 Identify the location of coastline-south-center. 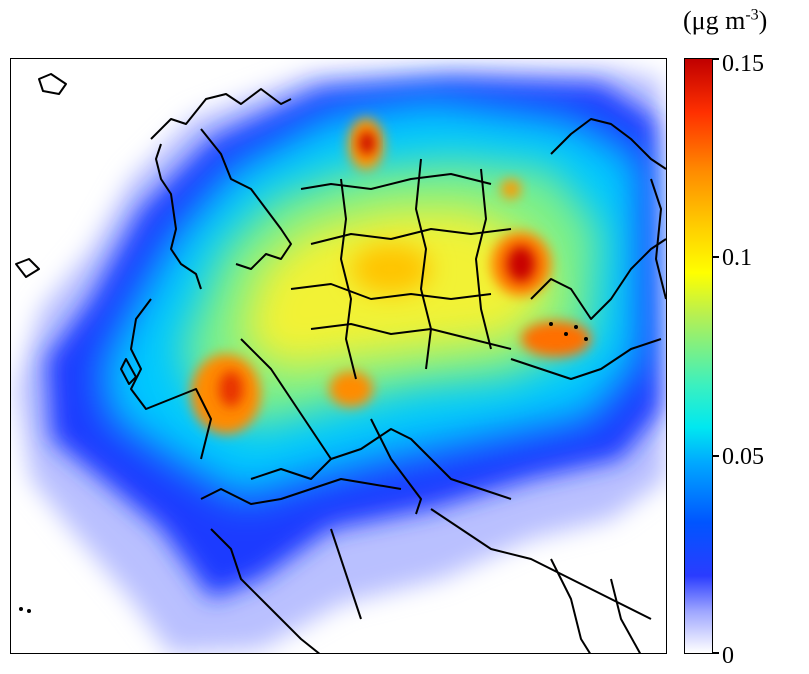
(421, 464).